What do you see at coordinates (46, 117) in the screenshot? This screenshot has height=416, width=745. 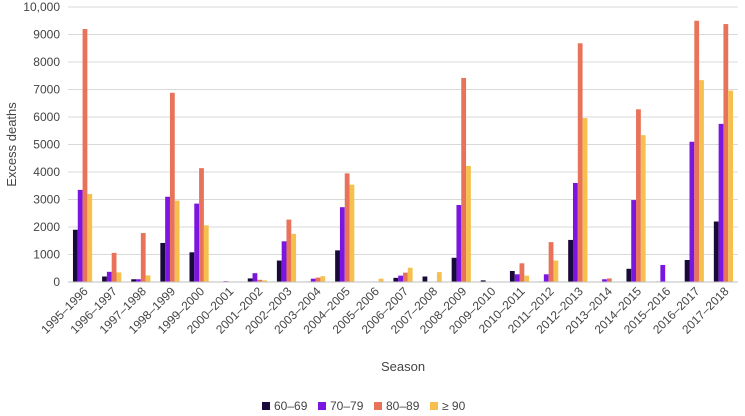 I see `y-tick-label: 6000` at bounding box center [46, 117].